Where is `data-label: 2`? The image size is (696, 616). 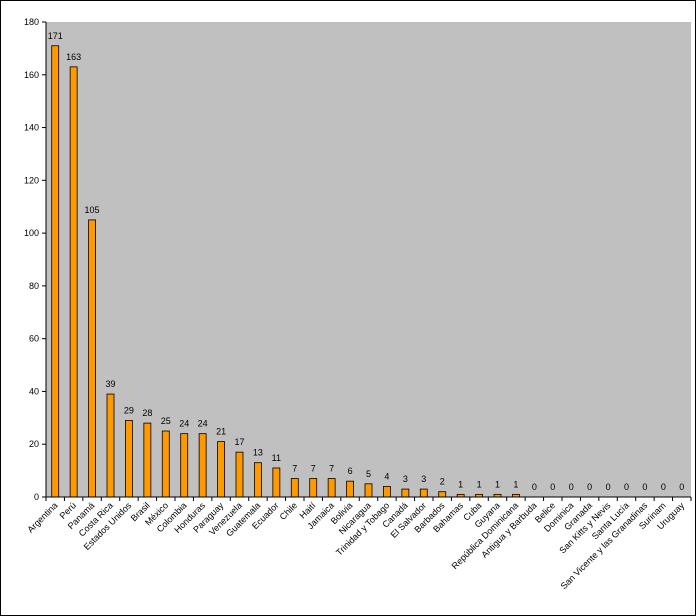
data-label: 2 is located at coordinates (442, 482).